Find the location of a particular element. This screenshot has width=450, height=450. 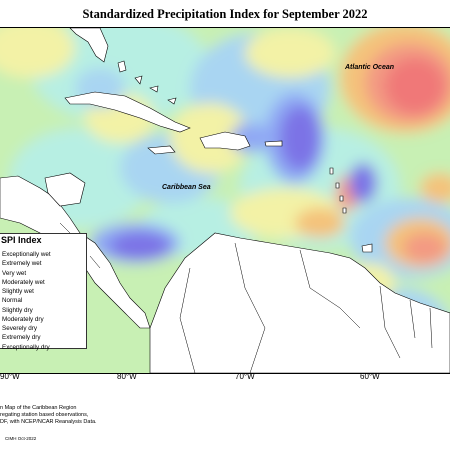

caribbean-sea-label: Caribbean Sea is located at coordinates (186, 187).